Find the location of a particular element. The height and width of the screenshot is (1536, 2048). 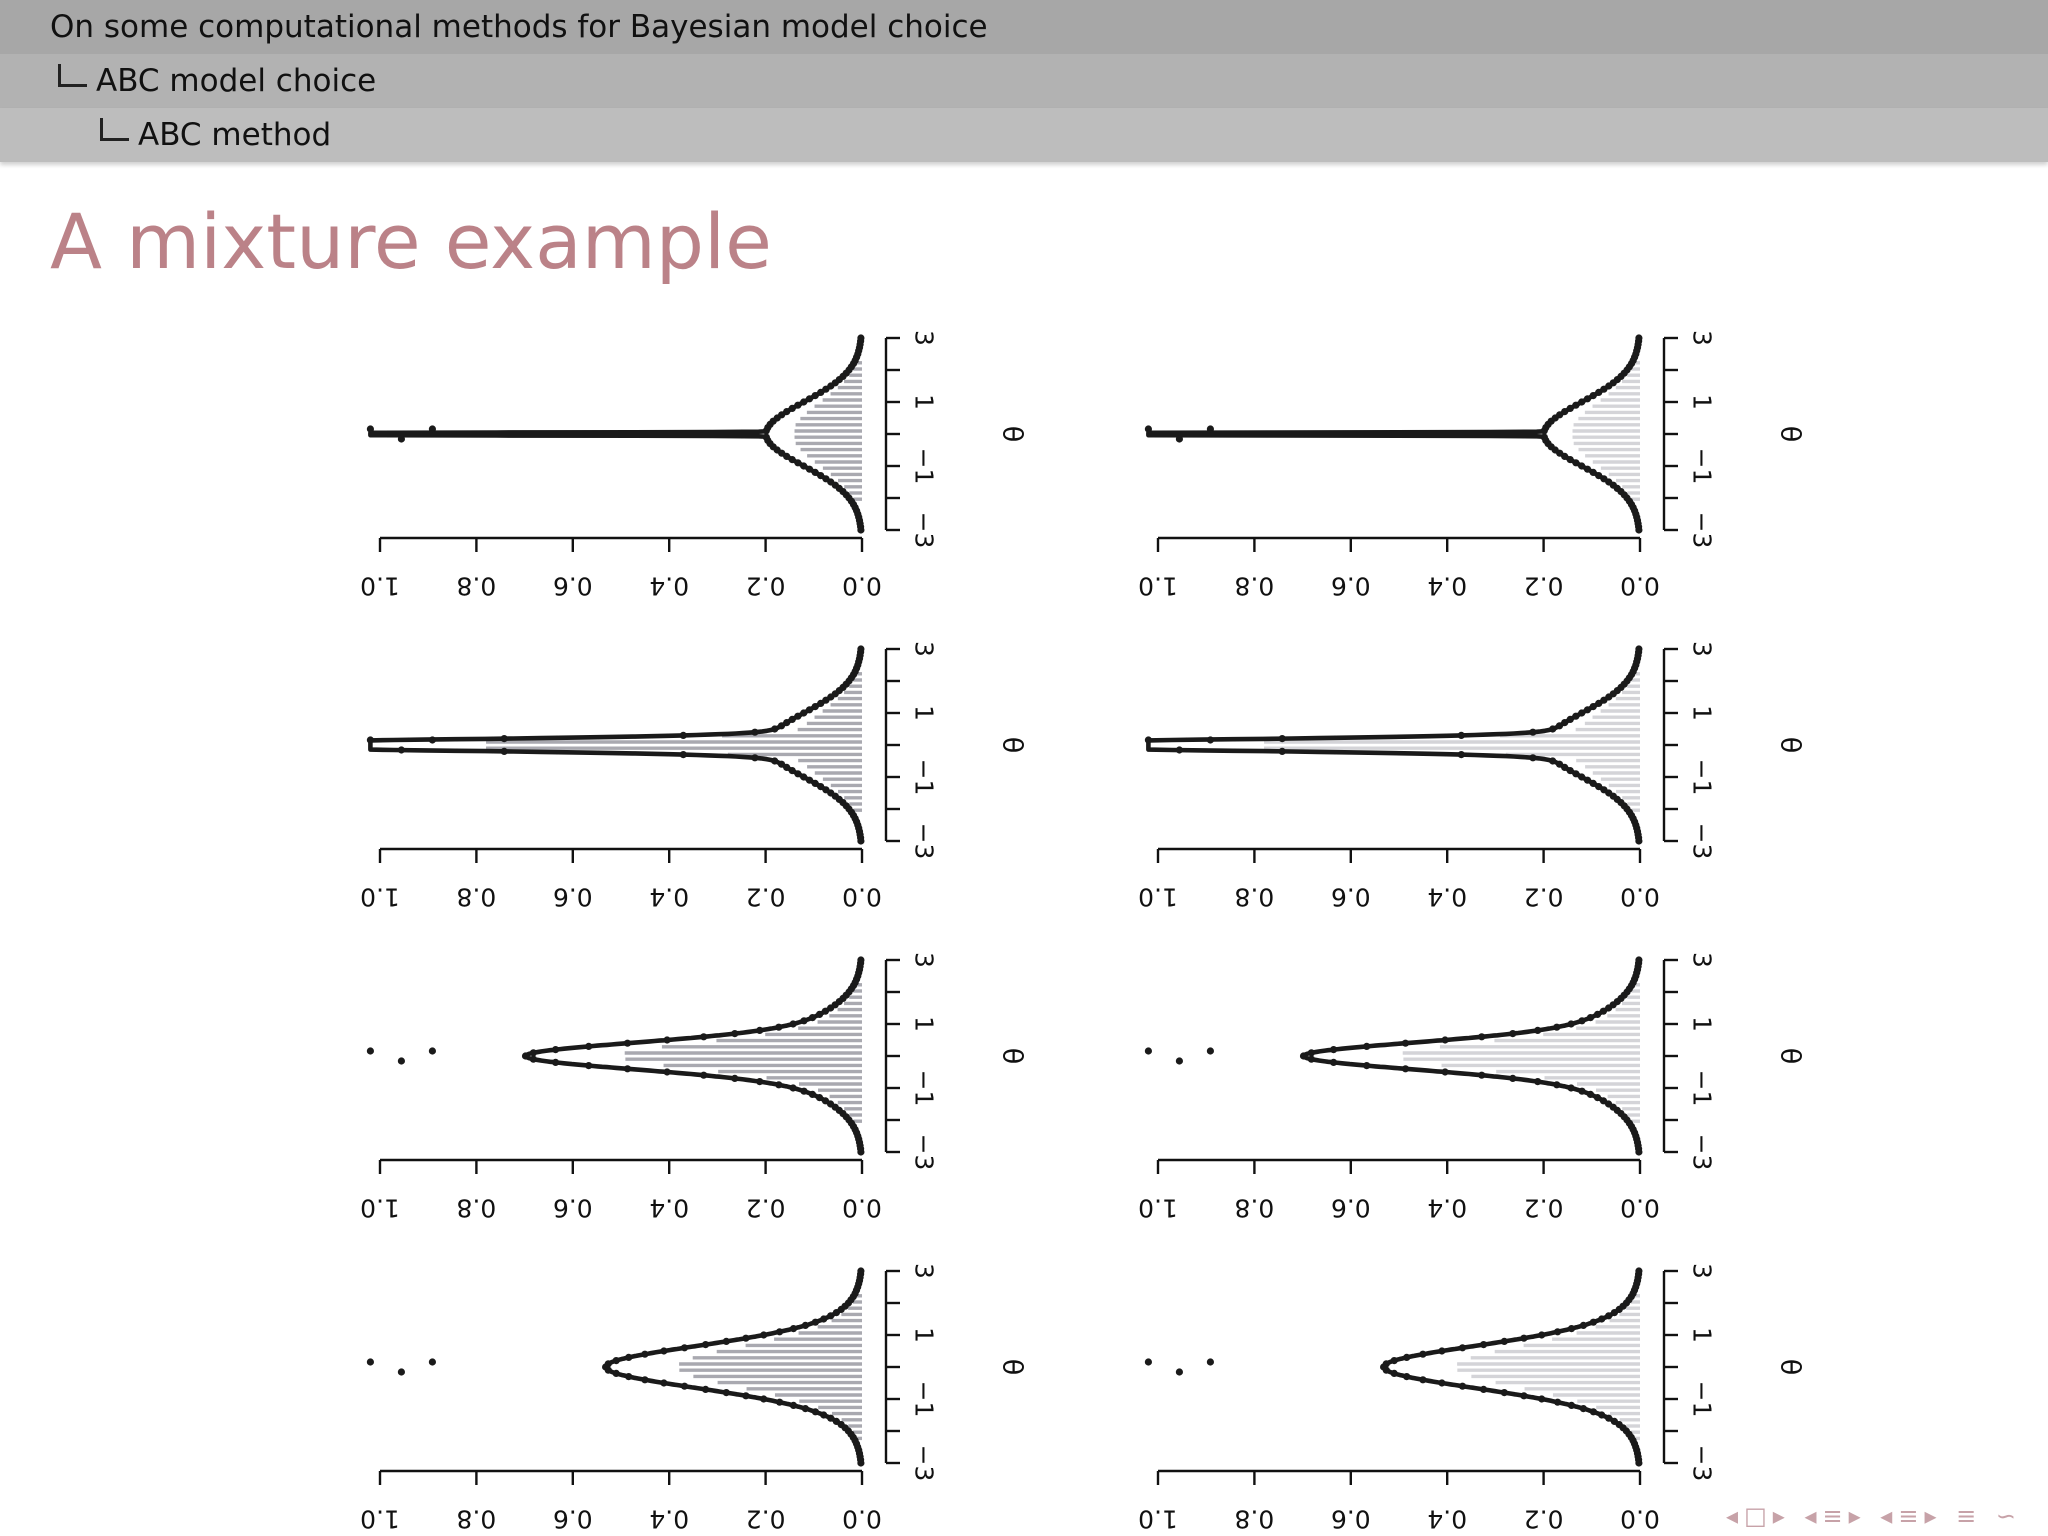

section-icon: ◂≡▸ is located at coordinates (1911, 1516).